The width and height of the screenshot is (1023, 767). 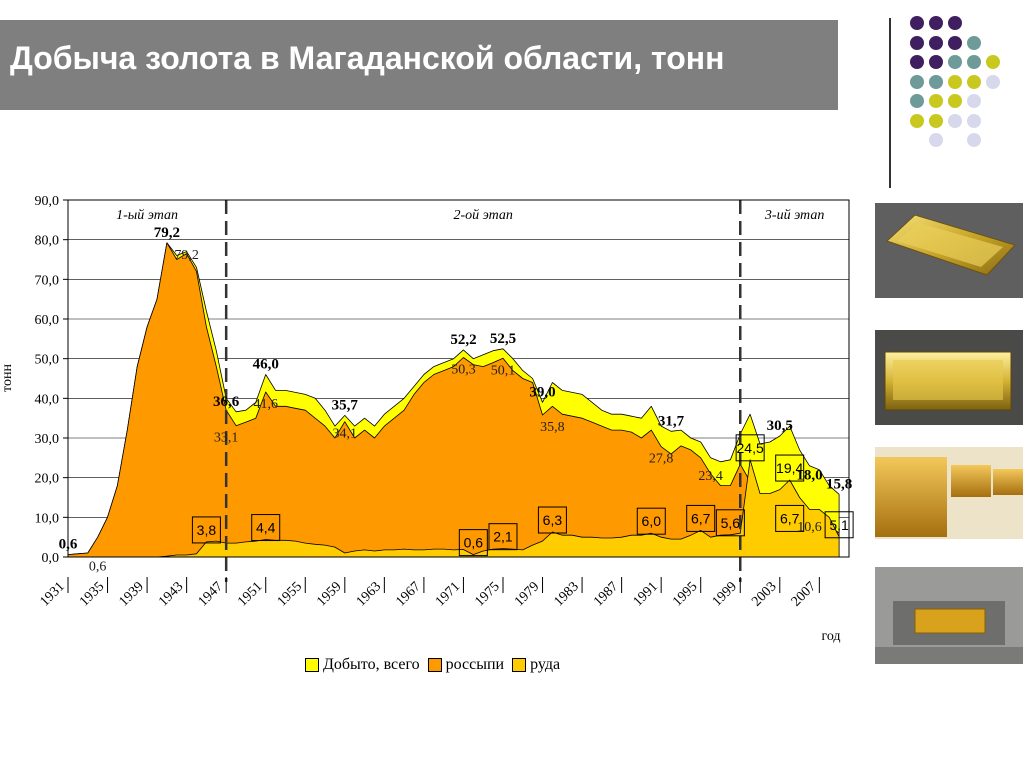 I want to click on y-axis: 0,0 10,0 20,0 30,0 40,0 50,0 60,0 70,0 80,0 90,0, so click(x=51, y=380).